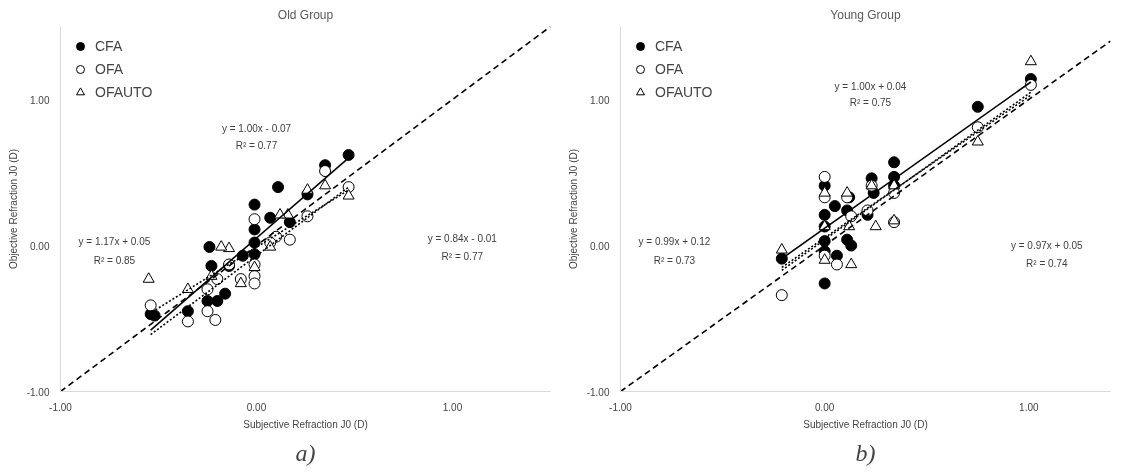 This screenshot has width=1126, height=476. I want to click on annotation: y = 1.17x + 0.05, so click(114, 242).